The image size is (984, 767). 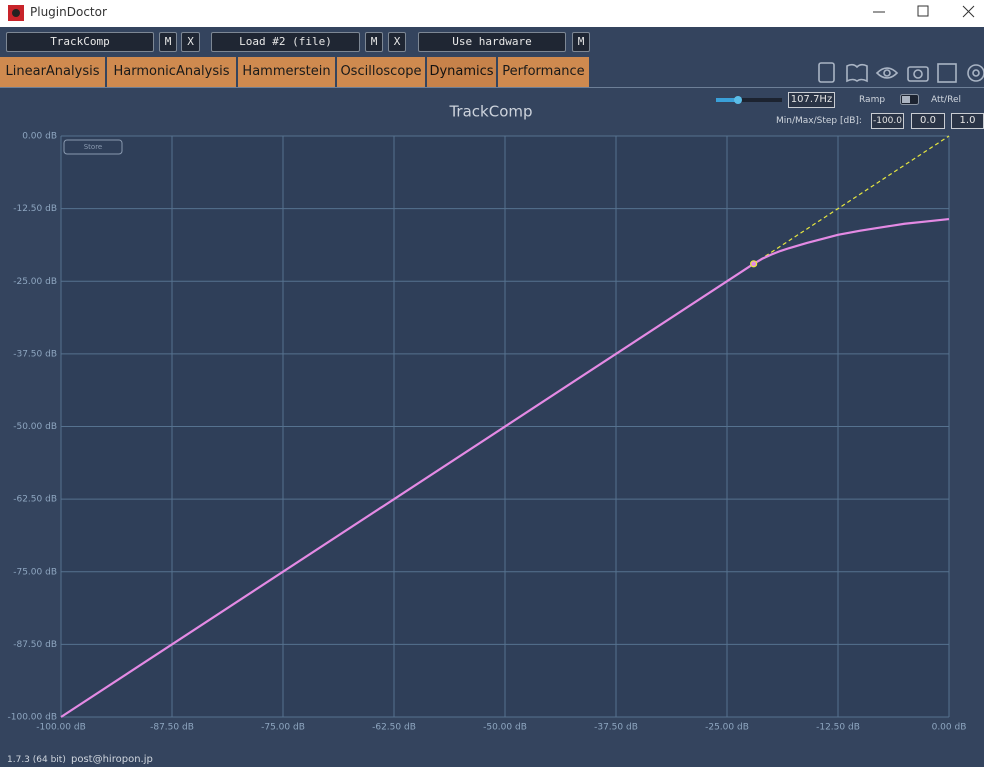 I want to click on y-tick-label: -50.00 dB, so click(x=35, y=427).